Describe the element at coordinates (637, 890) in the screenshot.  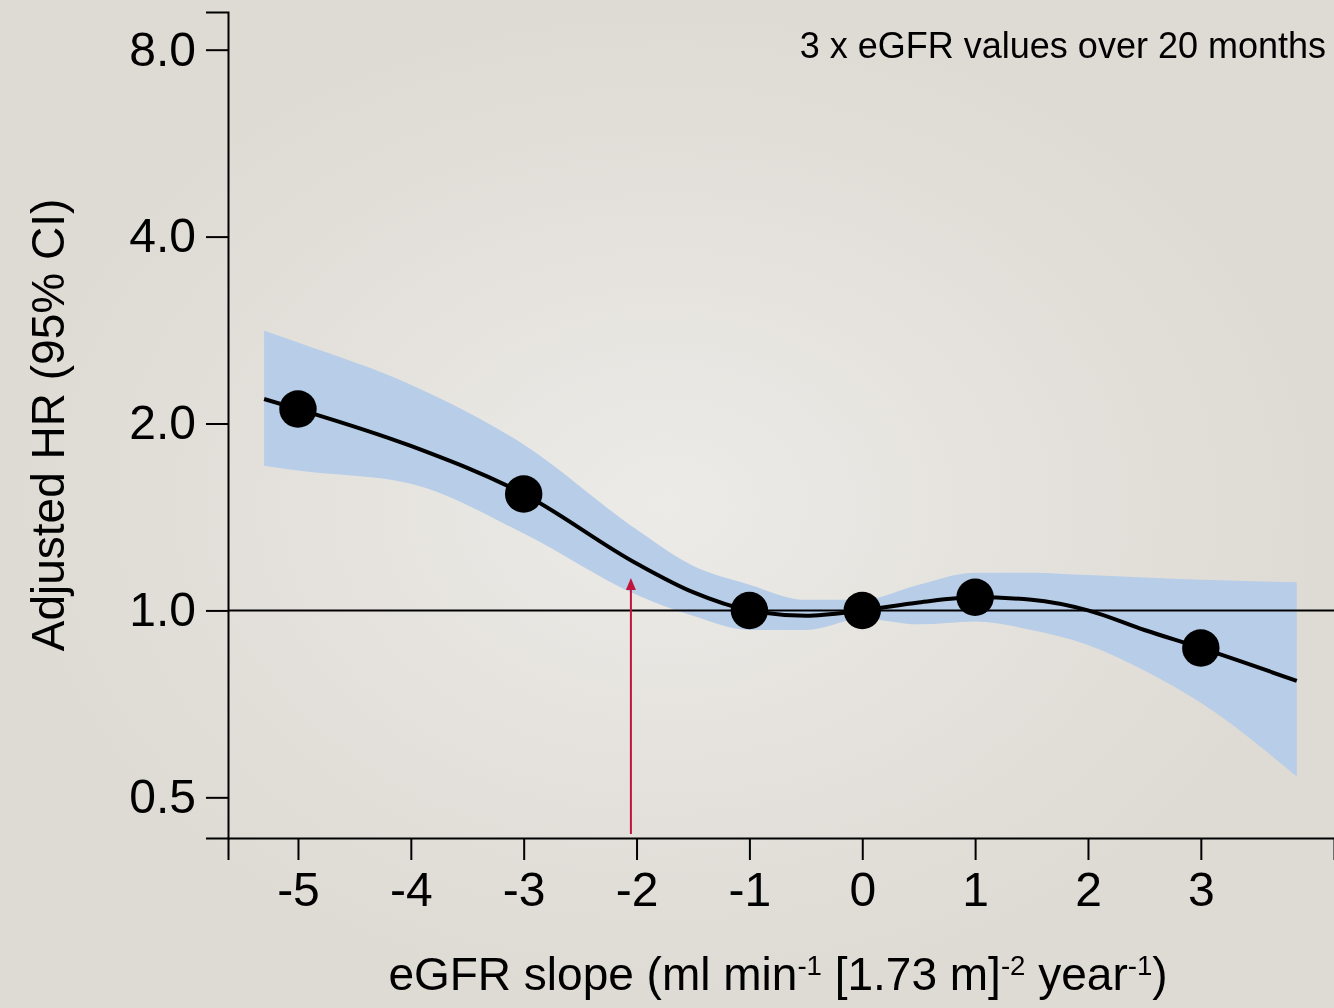
I see `x-tick-label: -2` at that location.